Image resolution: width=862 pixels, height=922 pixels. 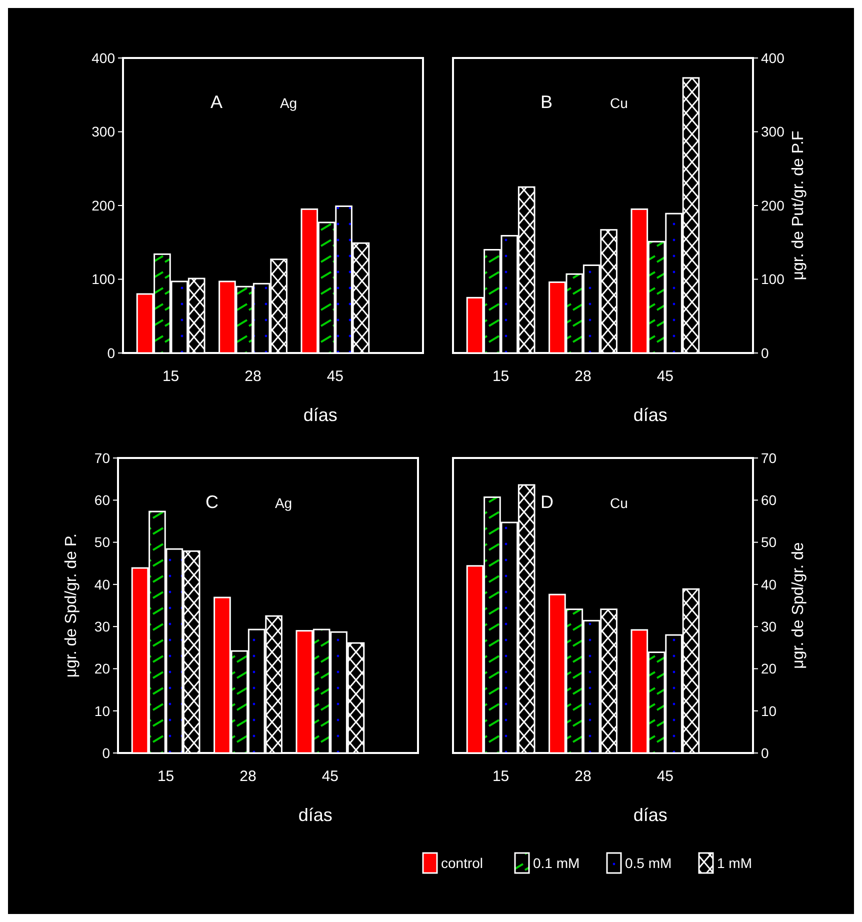 What do you see at coordinates (547, 502) in the screenshot?
I see `annotation: D` at bounding box center [547, 502].